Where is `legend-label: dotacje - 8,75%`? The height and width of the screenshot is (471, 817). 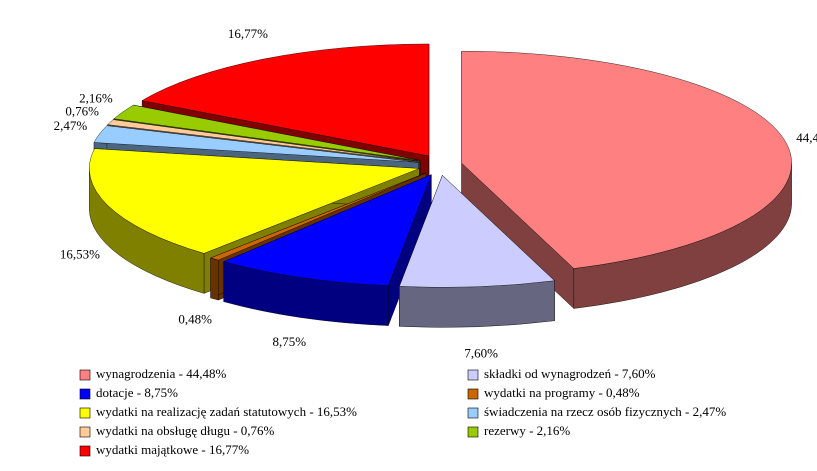 legend-label: dotacje - 8,75% is located at coordinates (137, 392).